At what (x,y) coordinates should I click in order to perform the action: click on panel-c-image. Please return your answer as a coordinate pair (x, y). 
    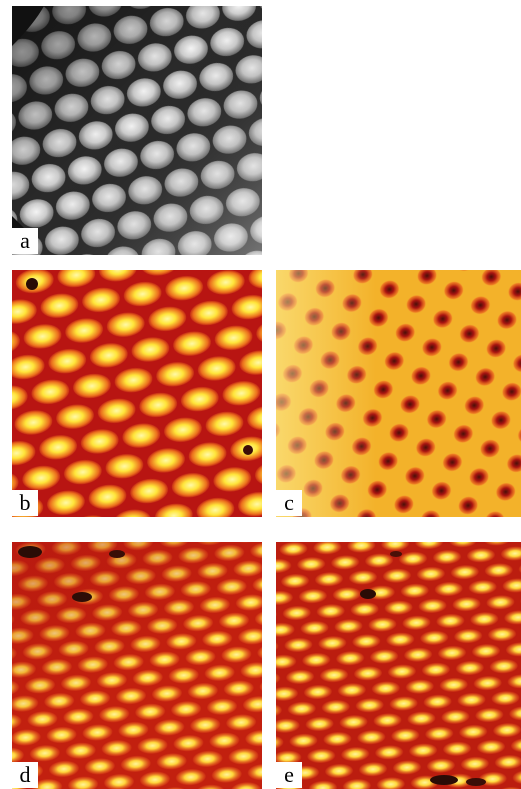
    Looking at the image, I should click on (398, 393).